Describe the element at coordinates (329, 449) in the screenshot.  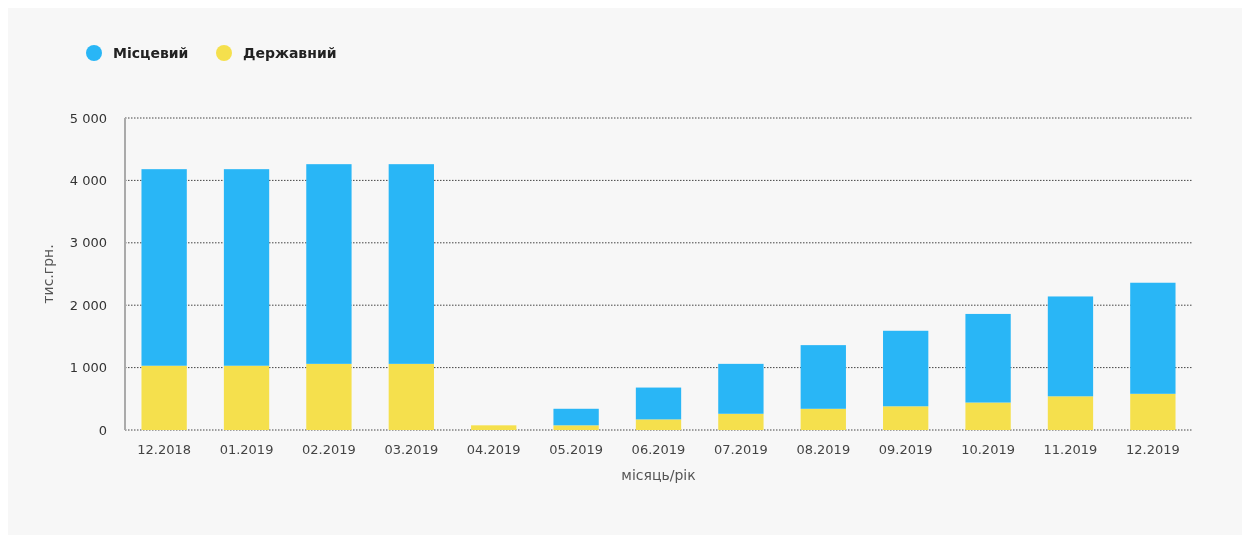
I see `x-tick-label: 02.2019` at that location.